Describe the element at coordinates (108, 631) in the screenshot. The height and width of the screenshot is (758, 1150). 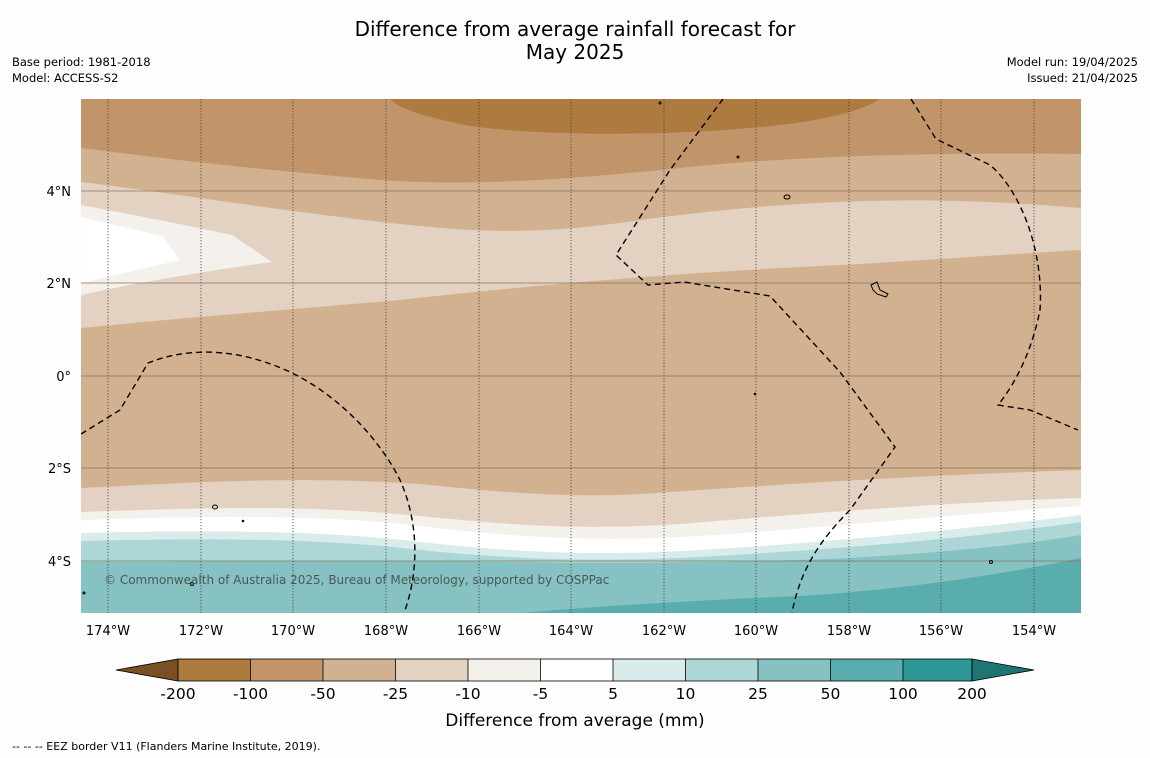
I see `lon-tick: 174°W` at that location.